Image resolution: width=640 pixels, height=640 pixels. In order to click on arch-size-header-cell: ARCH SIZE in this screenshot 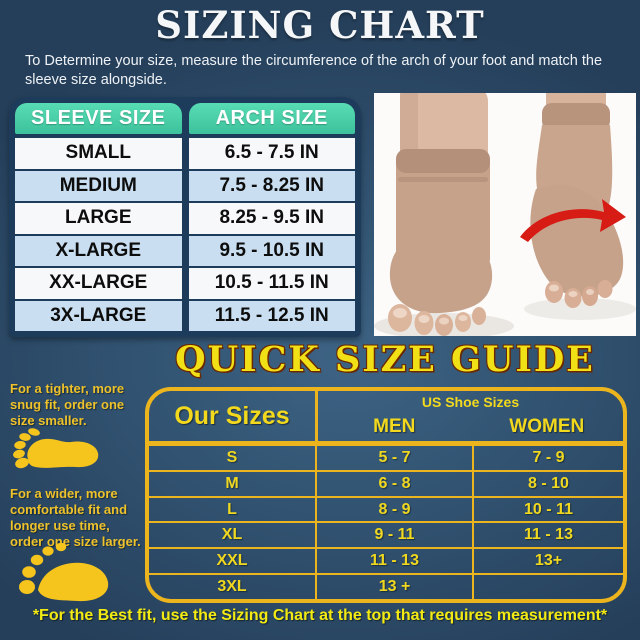, I will do `click(271, 118)`.